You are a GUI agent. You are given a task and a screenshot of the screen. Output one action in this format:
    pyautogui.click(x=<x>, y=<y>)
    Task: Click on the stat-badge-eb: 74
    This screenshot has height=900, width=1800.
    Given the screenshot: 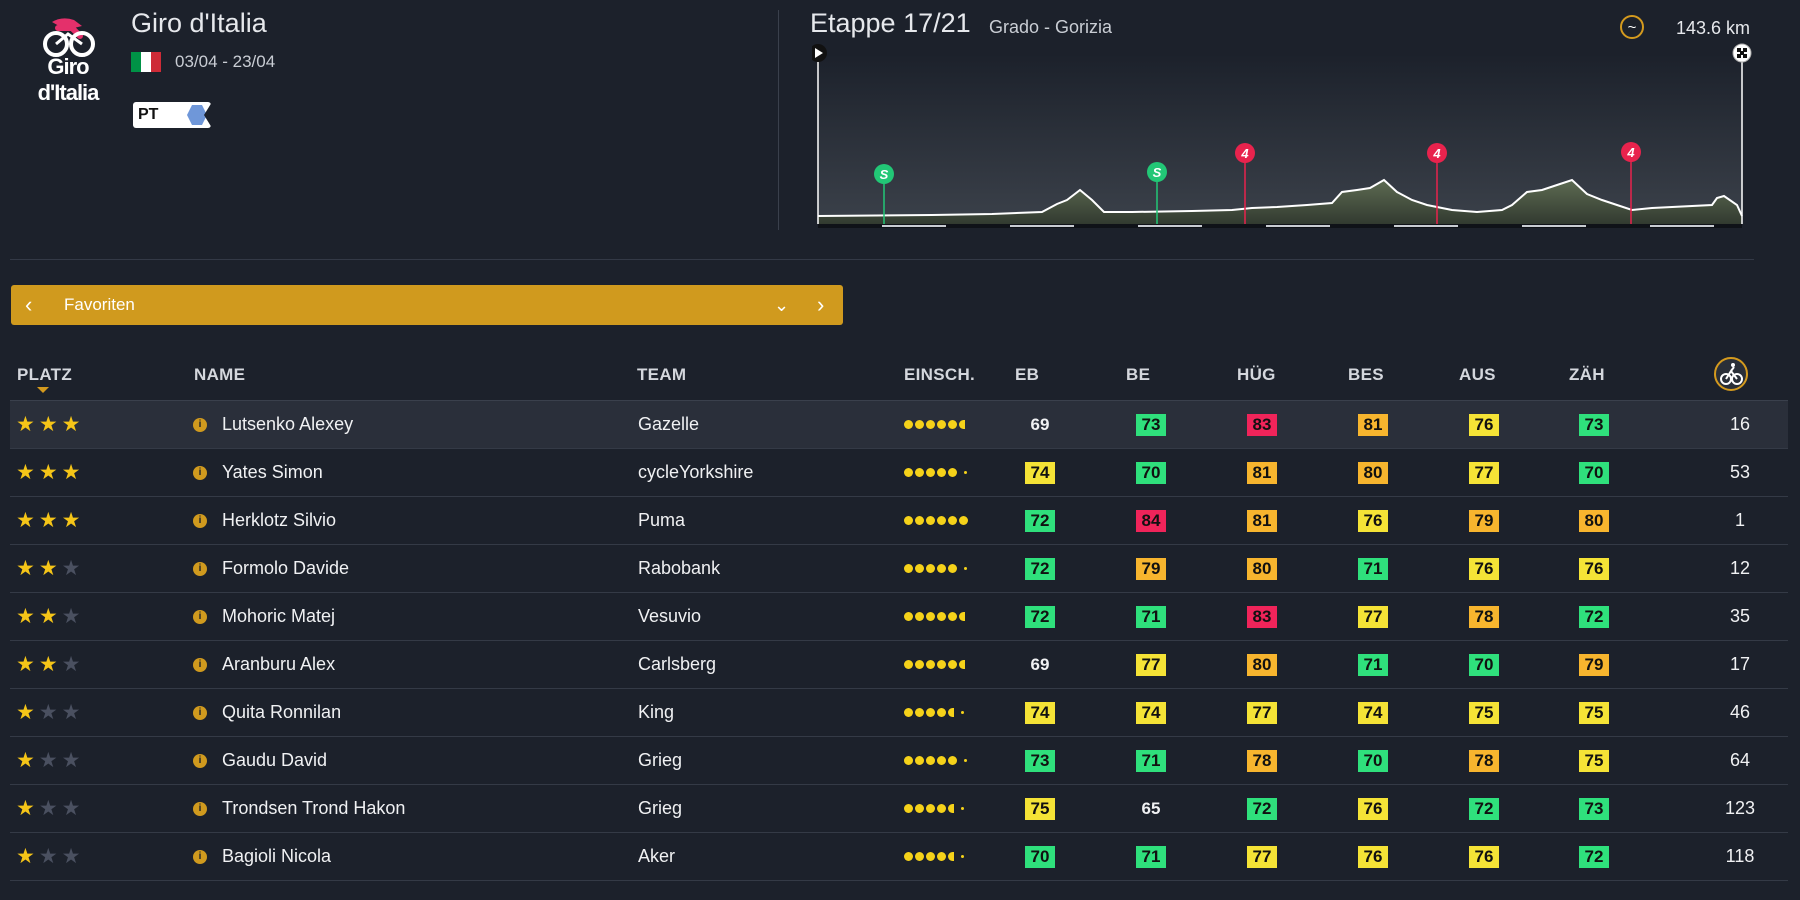 What is the action you would take?
    pyautogui.click(x=1040, y=712)
    